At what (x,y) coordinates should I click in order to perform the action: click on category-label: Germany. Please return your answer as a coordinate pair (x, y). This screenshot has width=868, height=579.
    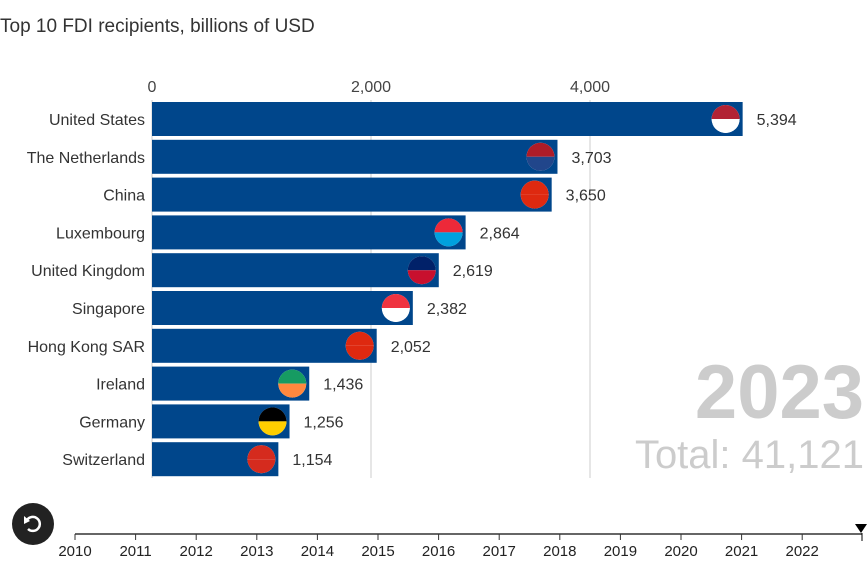
    Looking at the image, I should click on (112, 422).